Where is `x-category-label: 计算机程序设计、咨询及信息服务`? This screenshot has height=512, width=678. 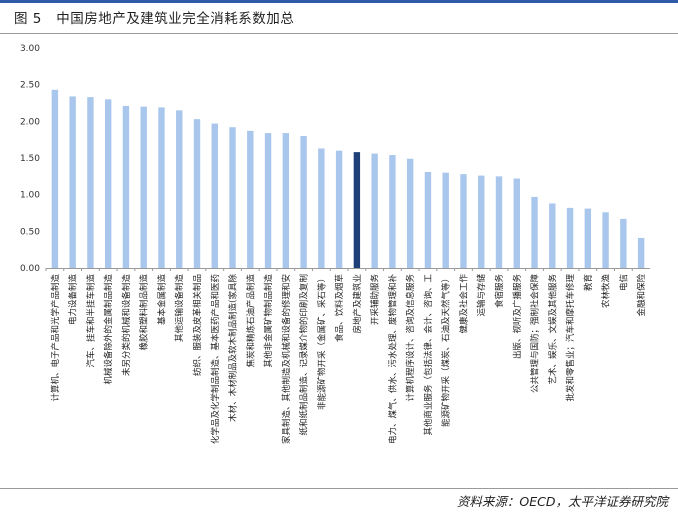
x-category-label: 计算机程序设计、咨询及信息服务 is located at coordinates (410, 338).